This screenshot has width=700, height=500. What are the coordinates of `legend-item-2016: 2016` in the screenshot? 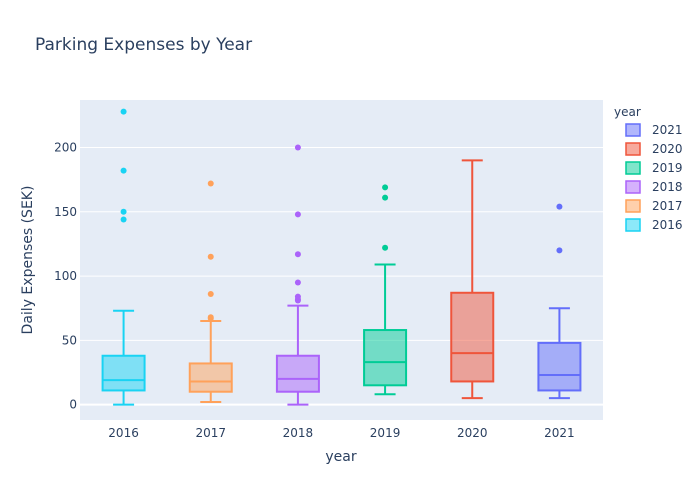 It's located at (654, 225).